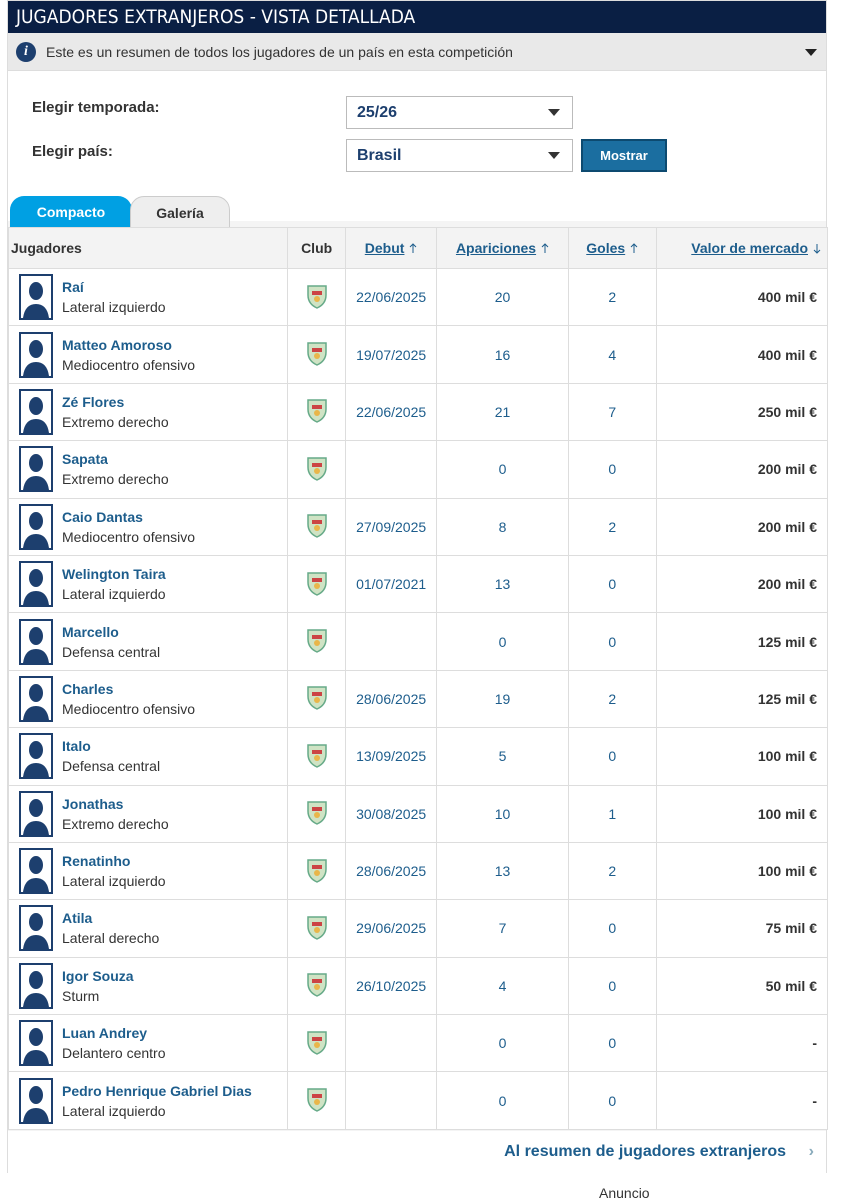  Describe the element at coordinates (85, 459) in the screenshot. I see `player-name: Sapata` at that location.